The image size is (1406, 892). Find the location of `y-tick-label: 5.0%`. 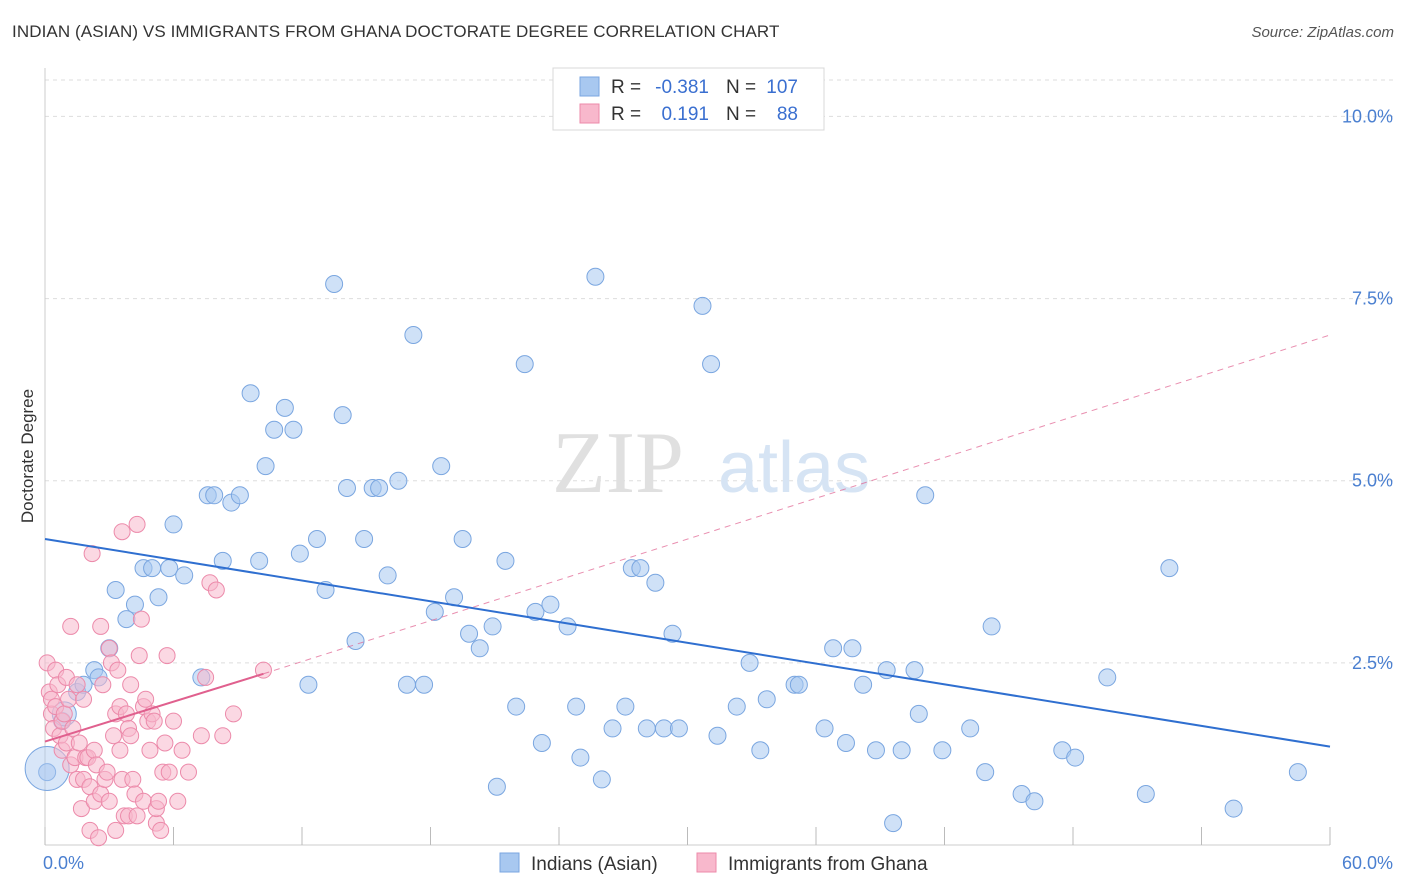

y-tick-label: 5.0% is located at coordinates (1372, 481).